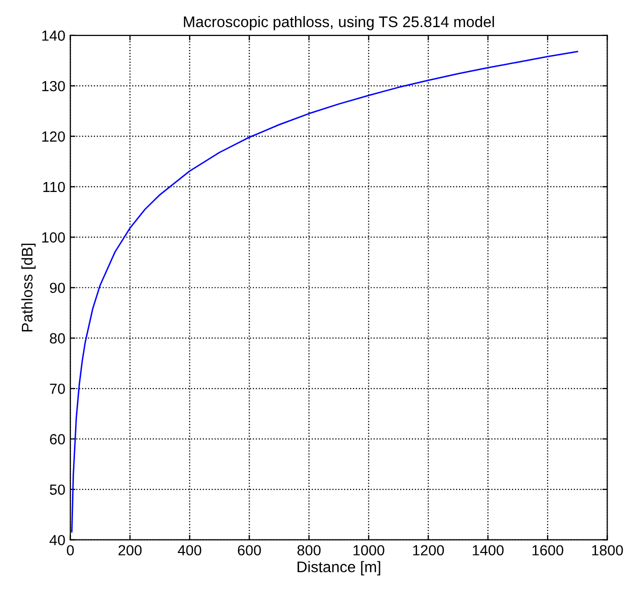 This screenshot has height=590, width=628. I want to click on y-tick-label: 90, so click(57, 288).